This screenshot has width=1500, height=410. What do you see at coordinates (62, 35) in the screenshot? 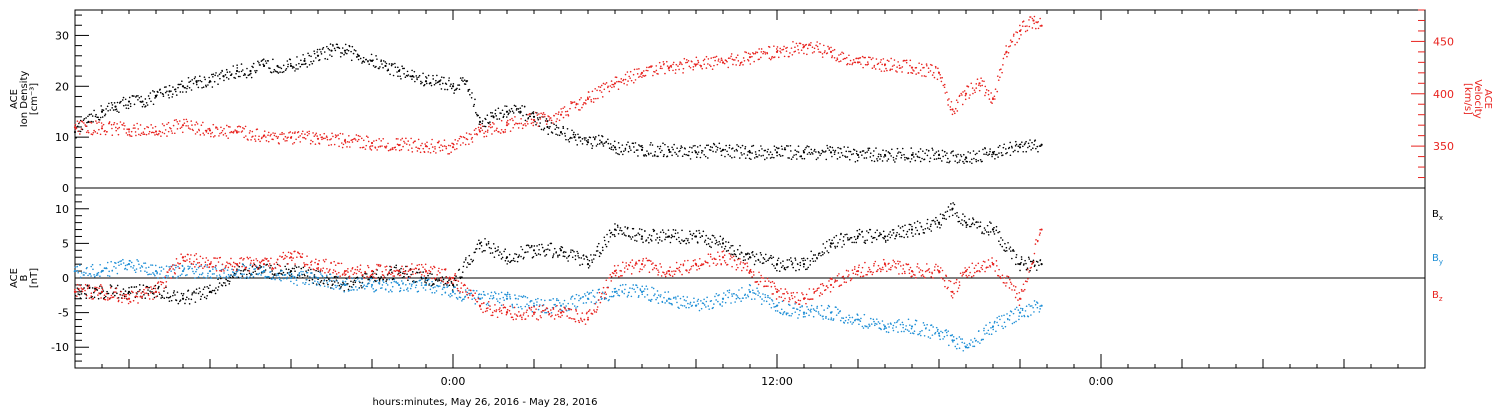
I see `y-tick-label: 30` at bounding box center [62, 35].